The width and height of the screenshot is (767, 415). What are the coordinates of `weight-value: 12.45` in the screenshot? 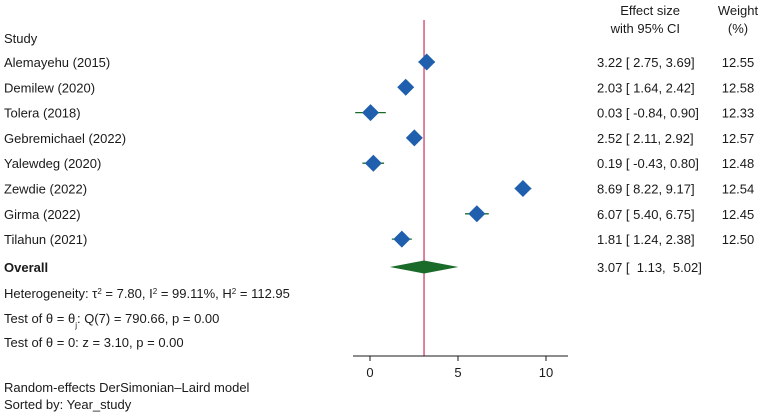 It's located at (738, 214).